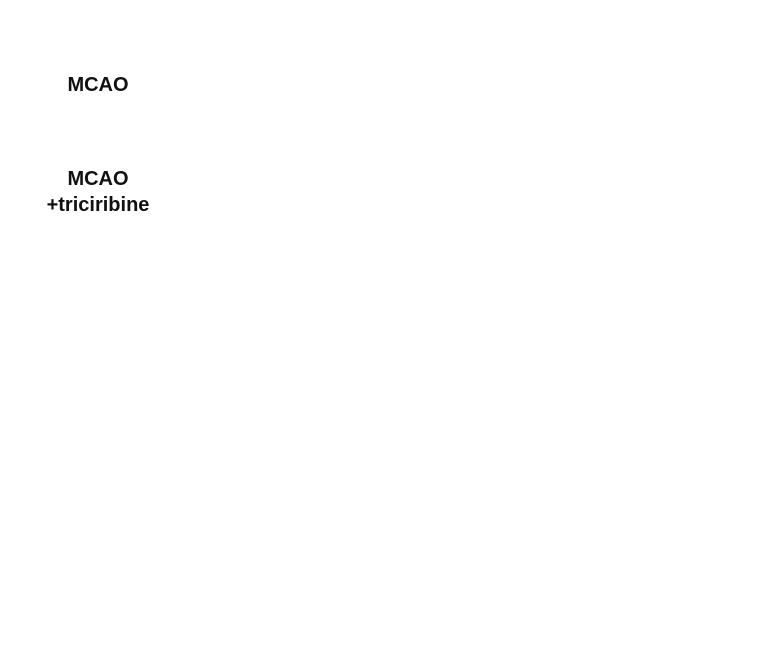 The width and height of the screenshot is (783, 670). What do you see at coordinates (183, 367) in the screenshot?
I see `y-tick-label: 30` at bounding box center [183, 367].